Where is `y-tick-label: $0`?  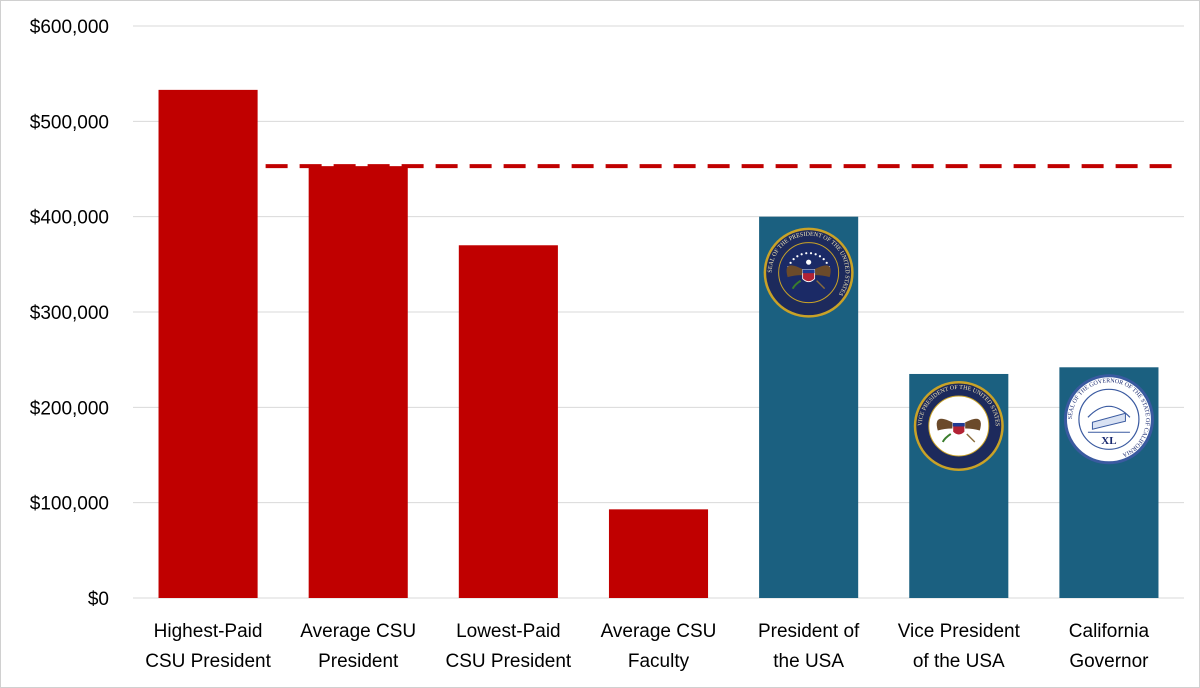 y-tick-label: $0 is located at coordinates (98, 599).